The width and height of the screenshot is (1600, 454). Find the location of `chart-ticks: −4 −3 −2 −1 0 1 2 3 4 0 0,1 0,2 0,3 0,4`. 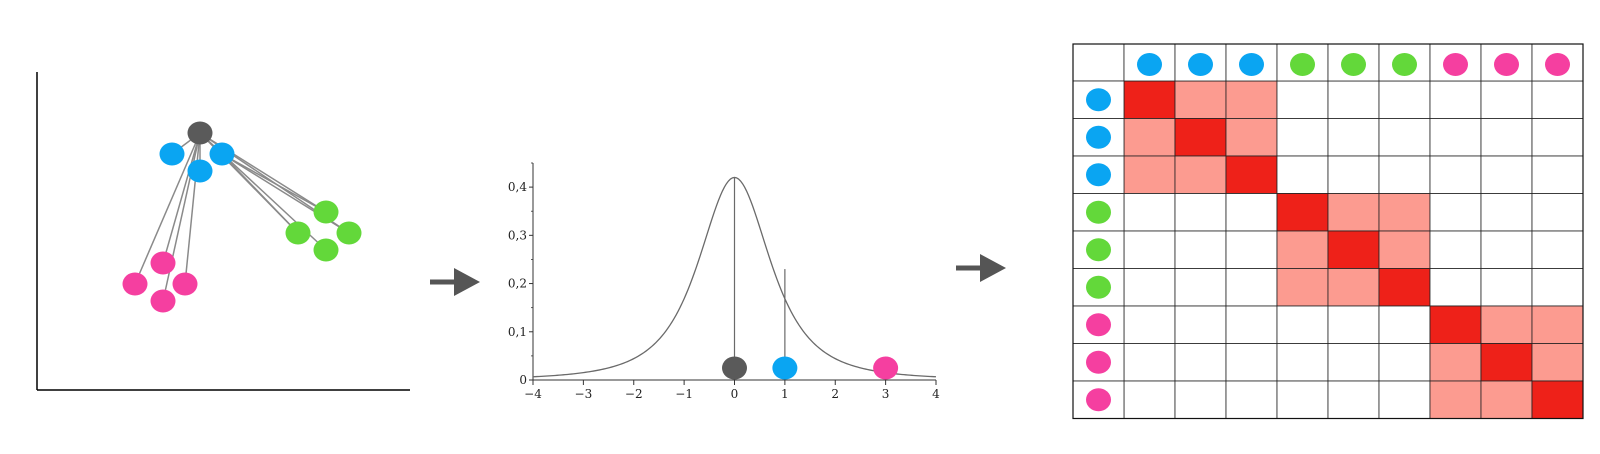

chart-ticks: −4 −3 −2 −1 0 1 2 3 4 0 0,1 0,2 0,3 0,4 is located at coordinates (724, 281).